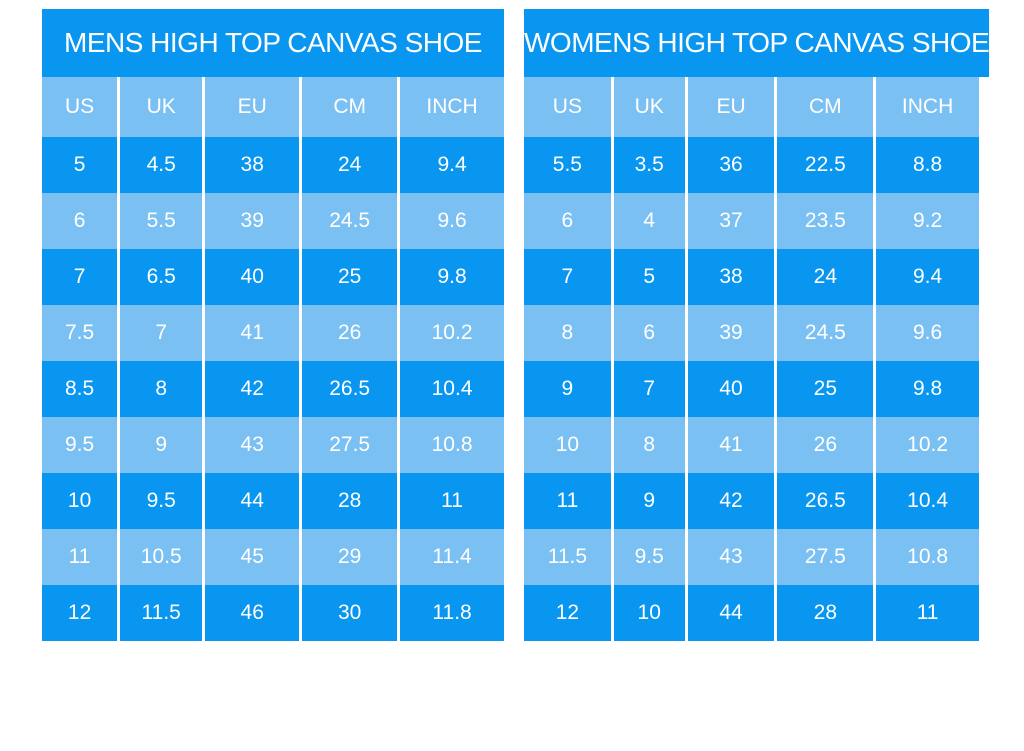 Image resolution: width=1024 pixels, height=751 pixels. What do you see at coordinates (649, 165) in the screenshot?
I see `size-cell: 3.5` at bounding box center [649, 165].